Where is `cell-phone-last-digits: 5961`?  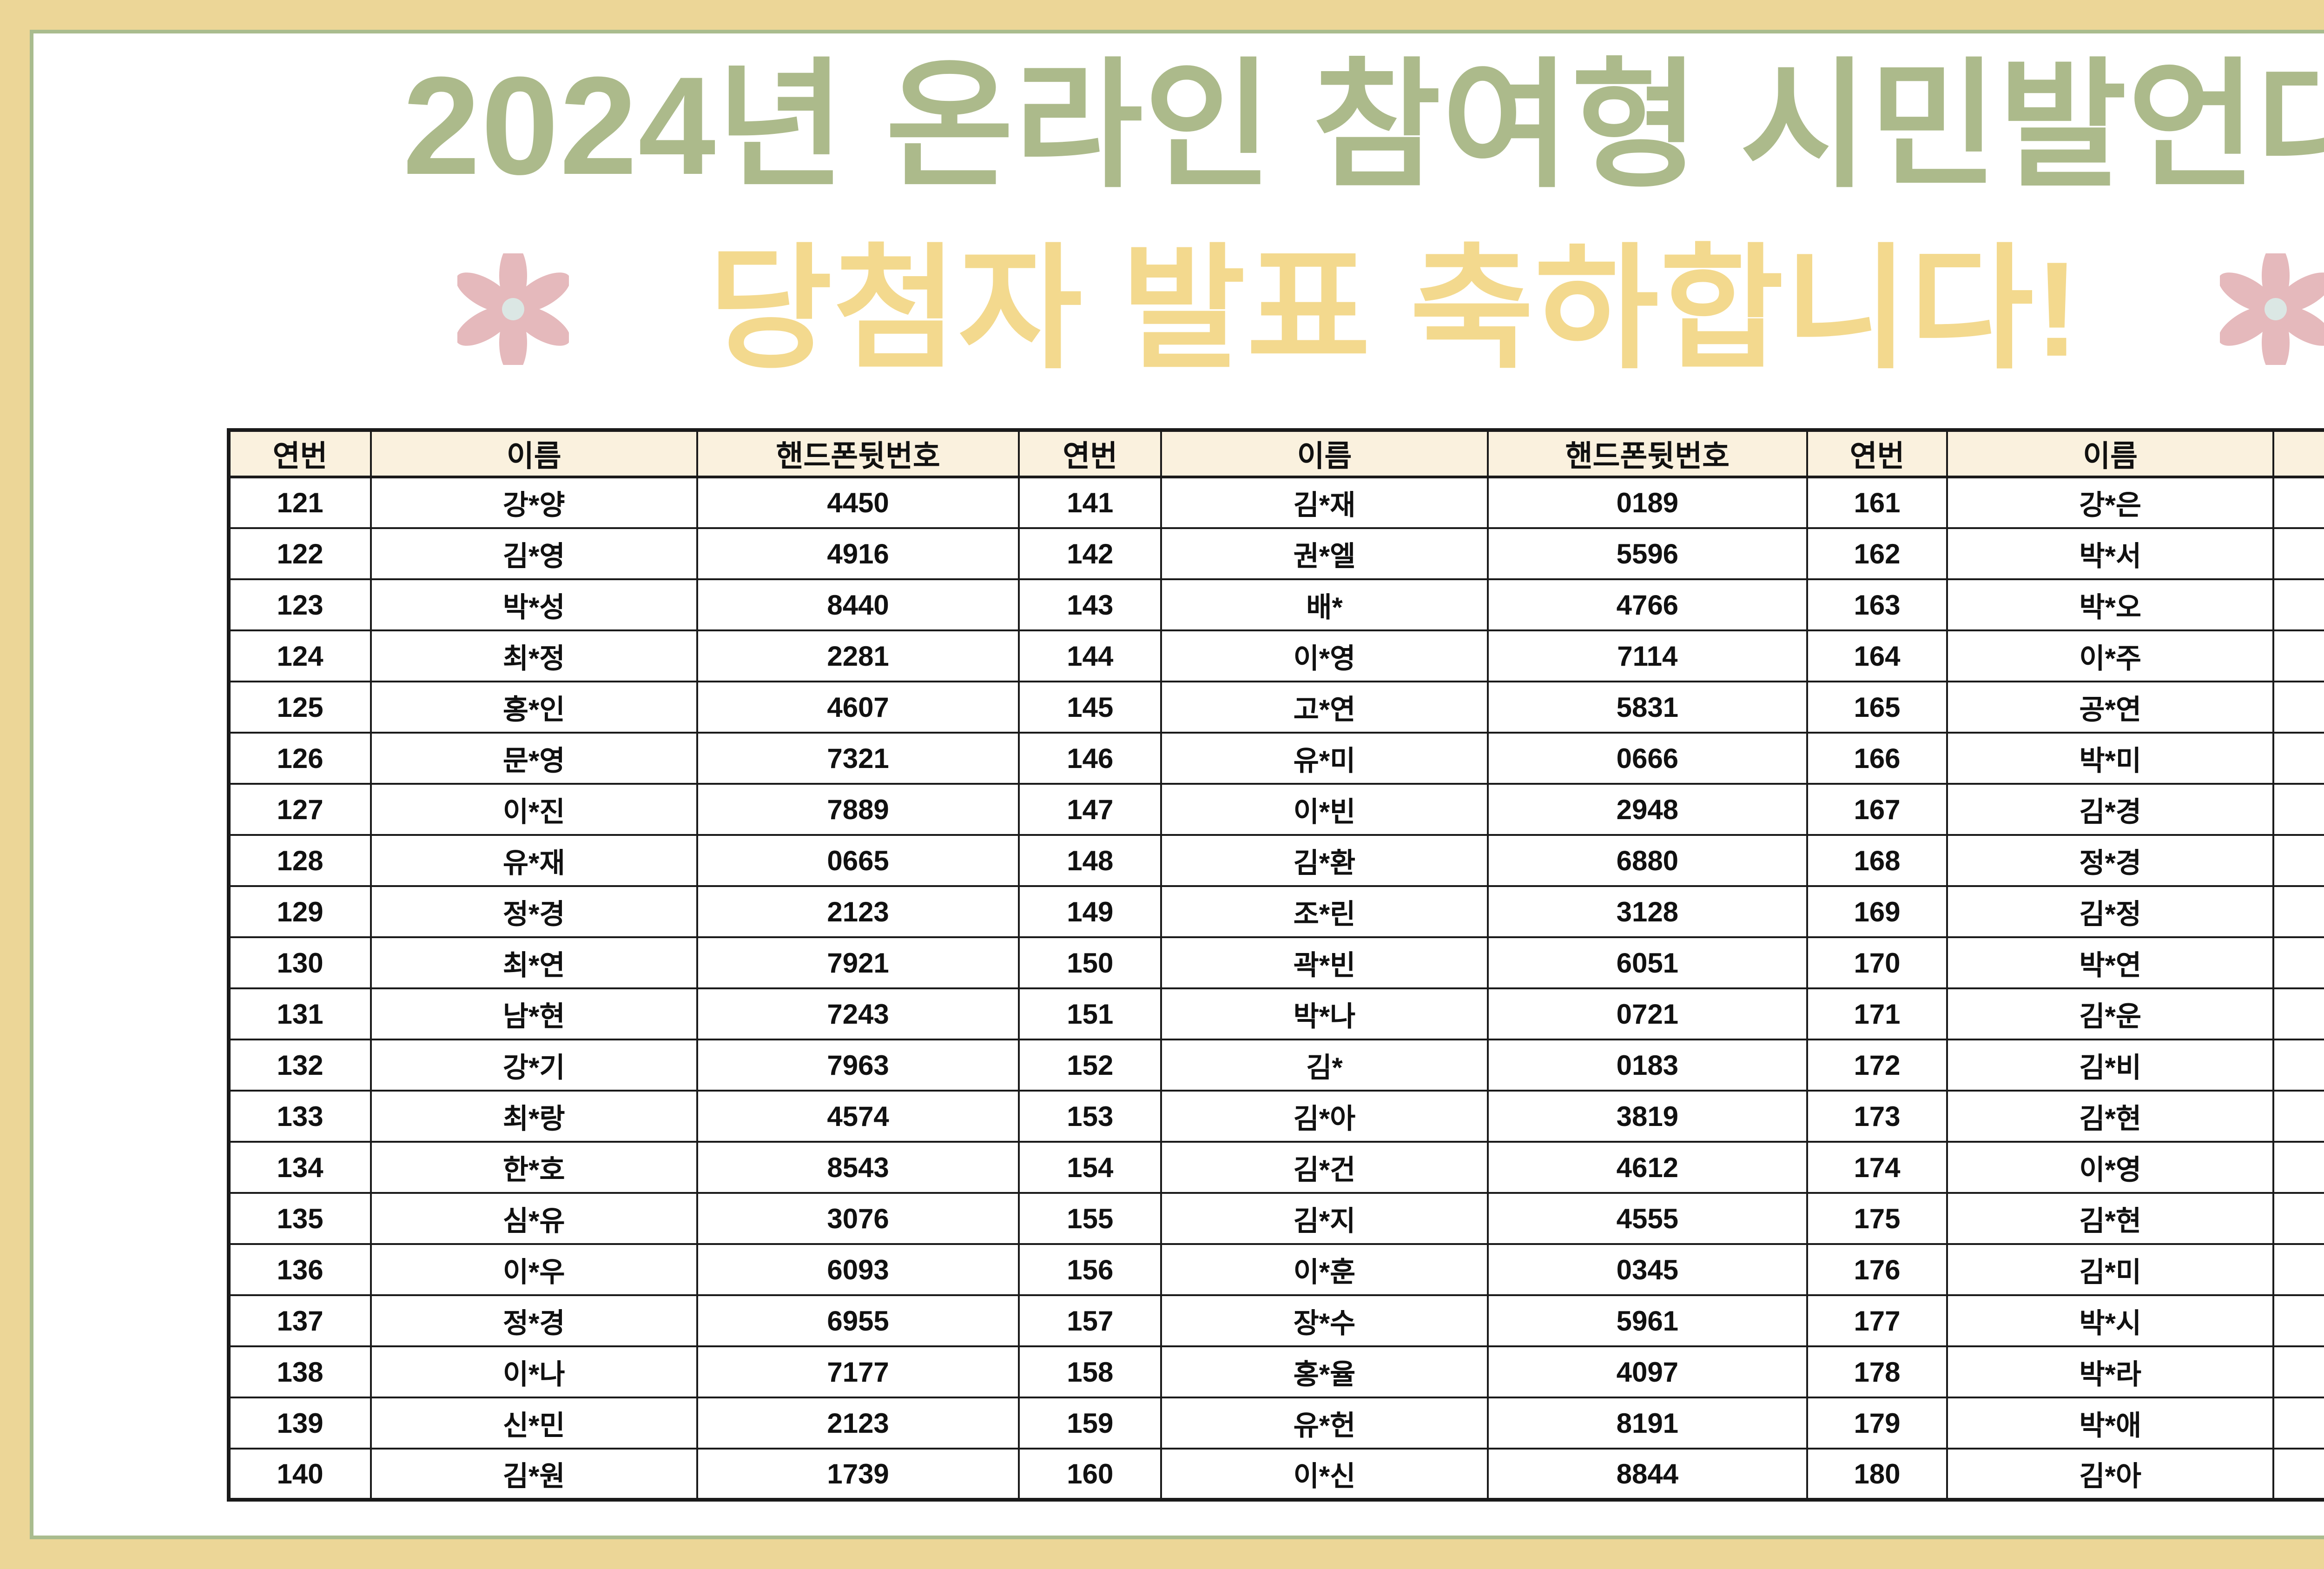
cell-phone-last-digits: 5961 is located at coordinates (1647, 1320).